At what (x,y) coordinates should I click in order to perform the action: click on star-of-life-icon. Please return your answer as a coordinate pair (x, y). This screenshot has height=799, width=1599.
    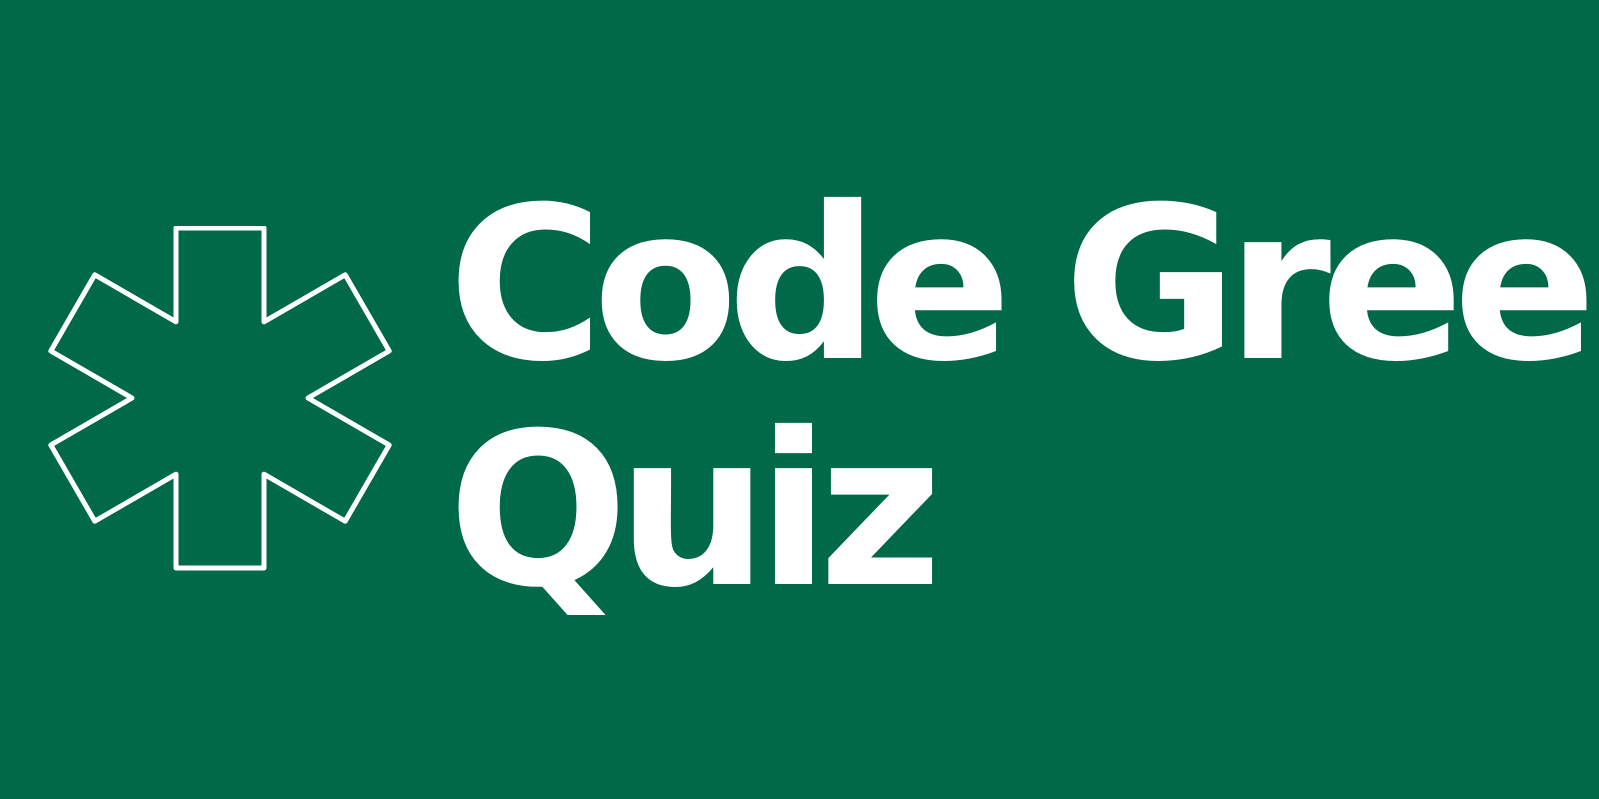
    Looking at the image, I should click on (220, 398).